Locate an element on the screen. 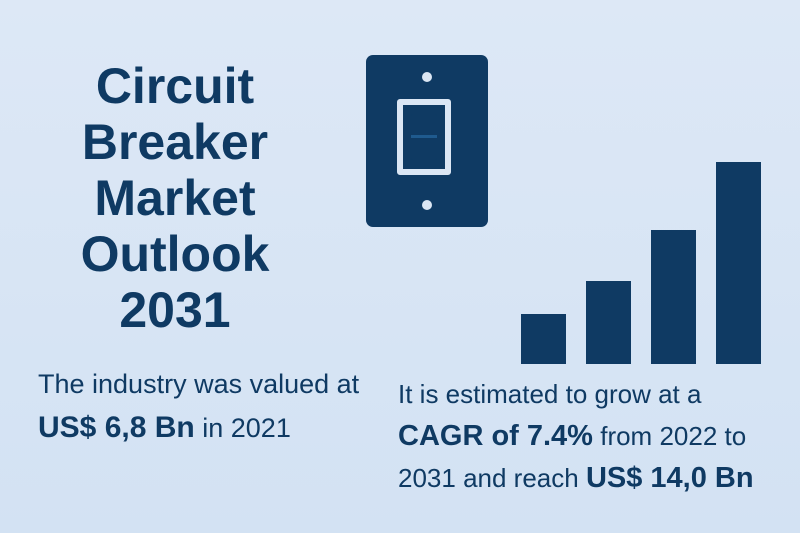 The width and height of the screenshot is (800, 533). title-line-5: 2031 is located at coordinates (175, 310).